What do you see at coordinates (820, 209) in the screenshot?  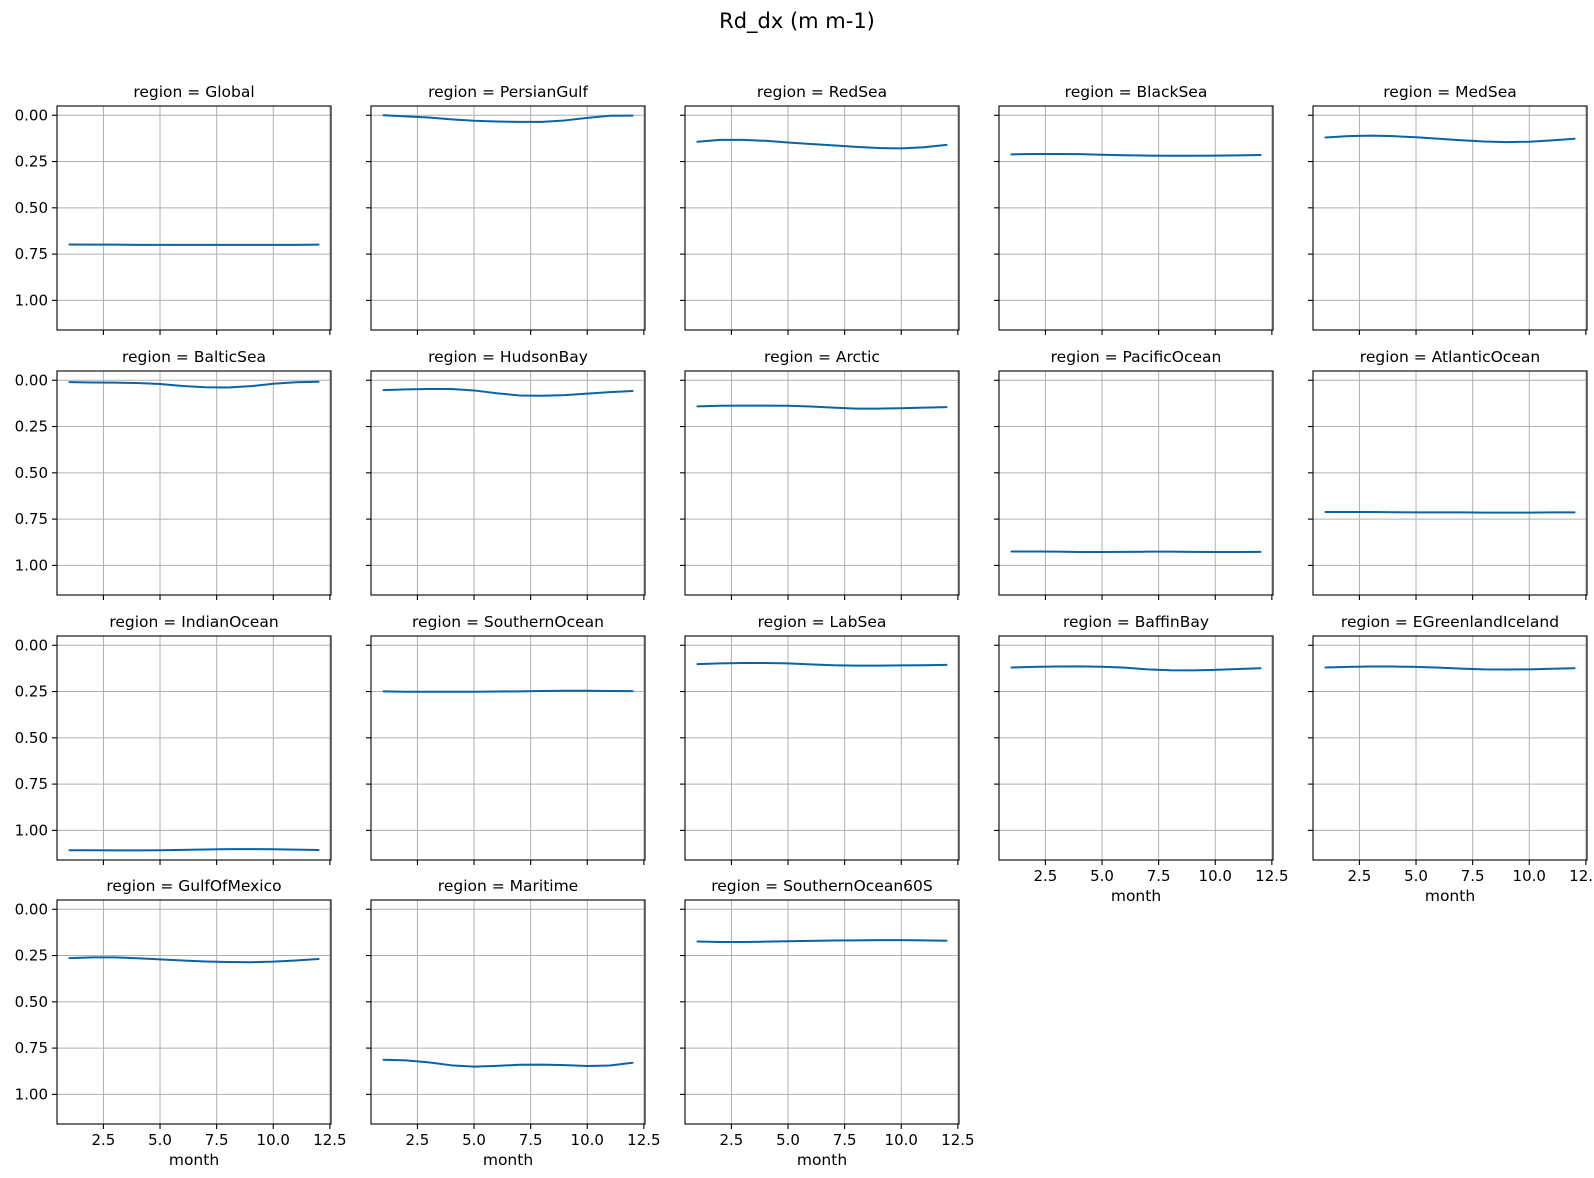 I see `panel: region = RedSea` at bounding box center [820, 209].